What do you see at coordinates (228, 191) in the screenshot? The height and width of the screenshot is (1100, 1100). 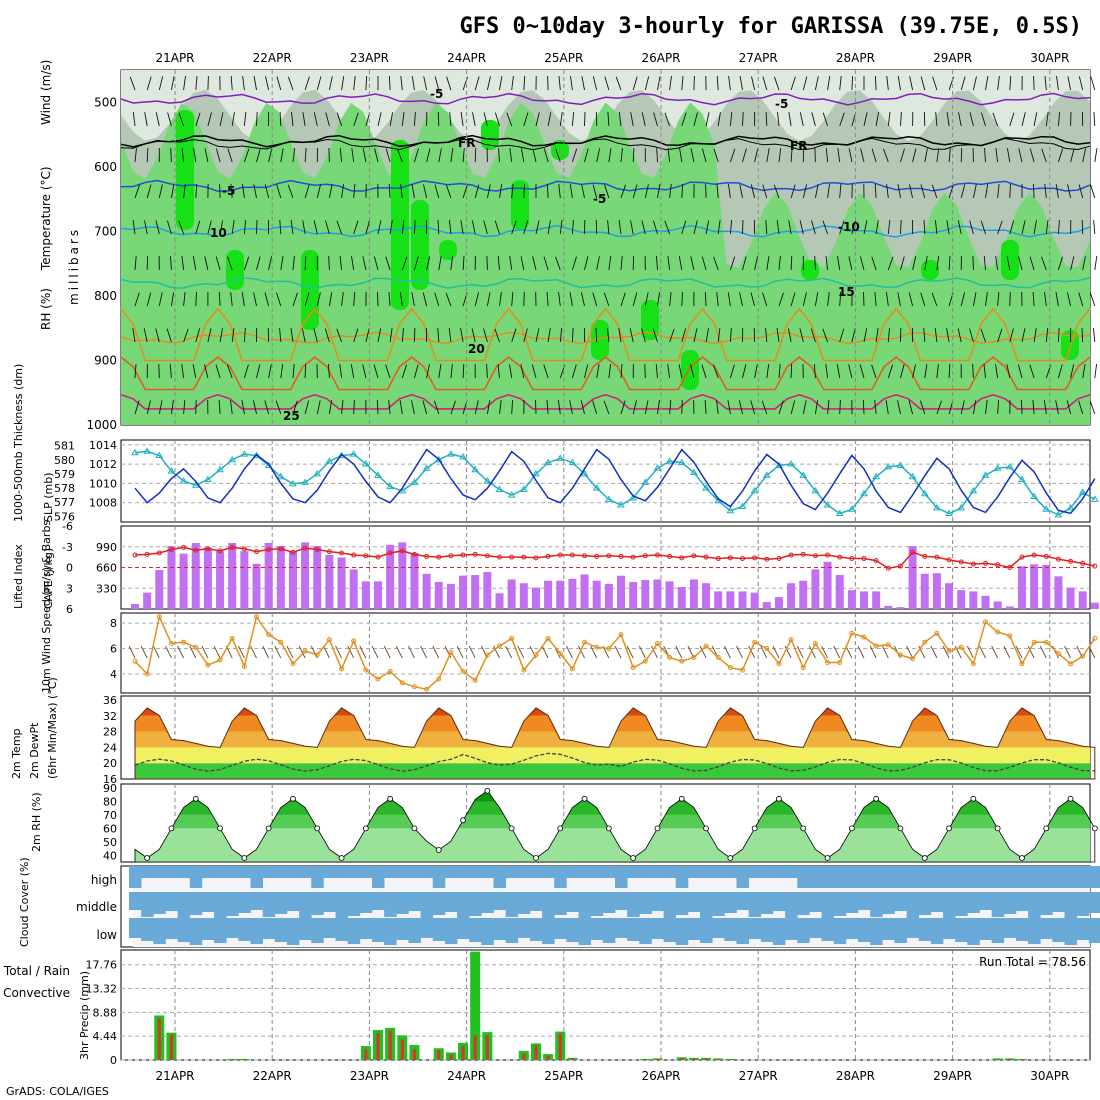 I see `contour-label: -5` at bounding box center [228, 191].